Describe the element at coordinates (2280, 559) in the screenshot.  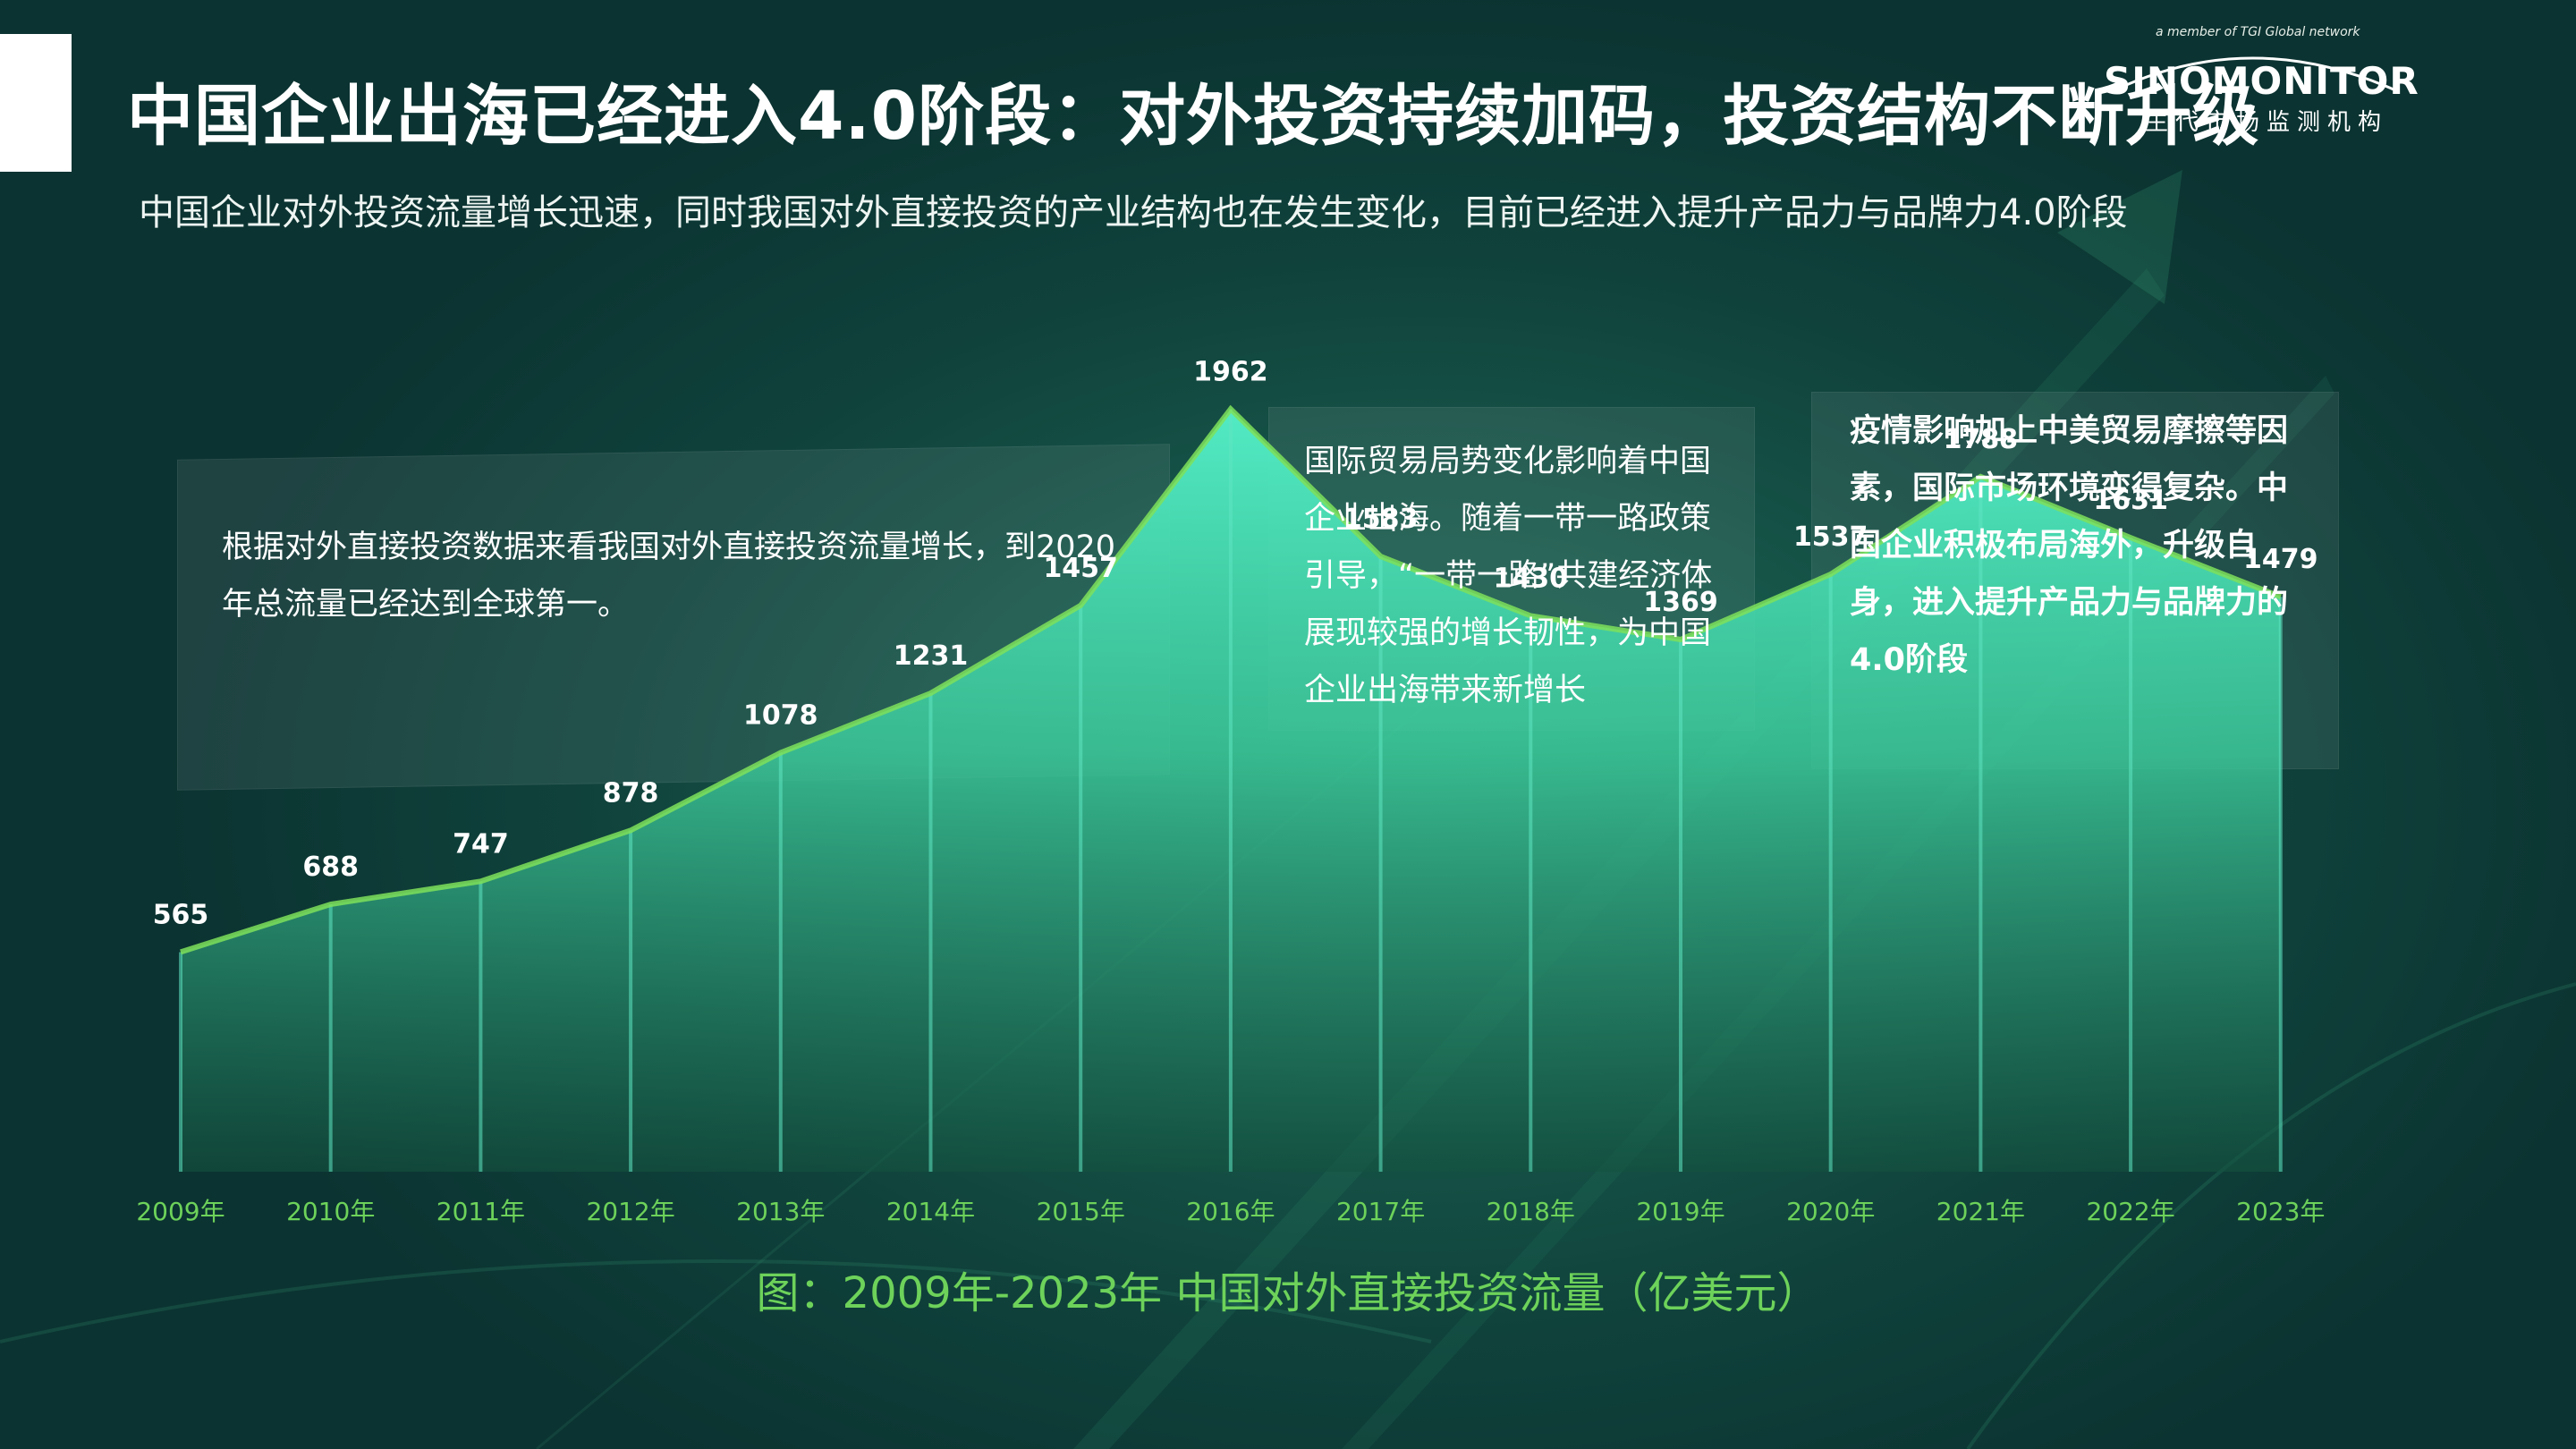
I see `value-label-14: 1479` at that location.